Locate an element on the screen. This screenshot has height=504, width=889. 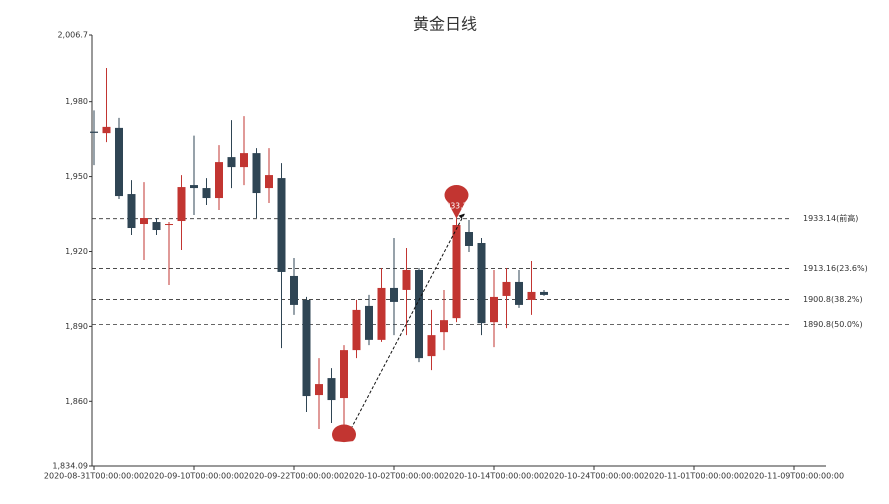
arrow-head is located at coordinates (461, 216).